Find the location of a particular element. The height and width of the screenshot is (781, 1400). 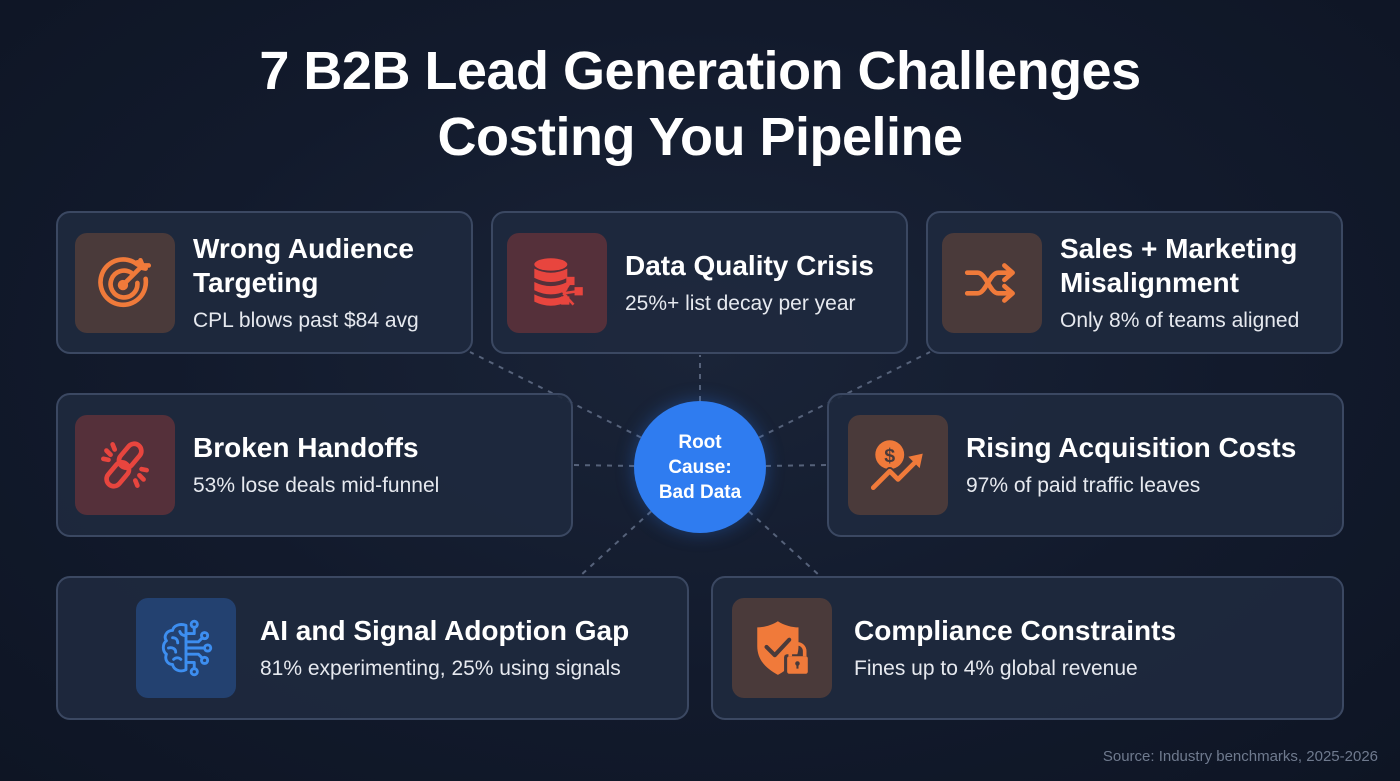

card-title-line-1: Sales + Marketing is located at coordinates (1179, 248).